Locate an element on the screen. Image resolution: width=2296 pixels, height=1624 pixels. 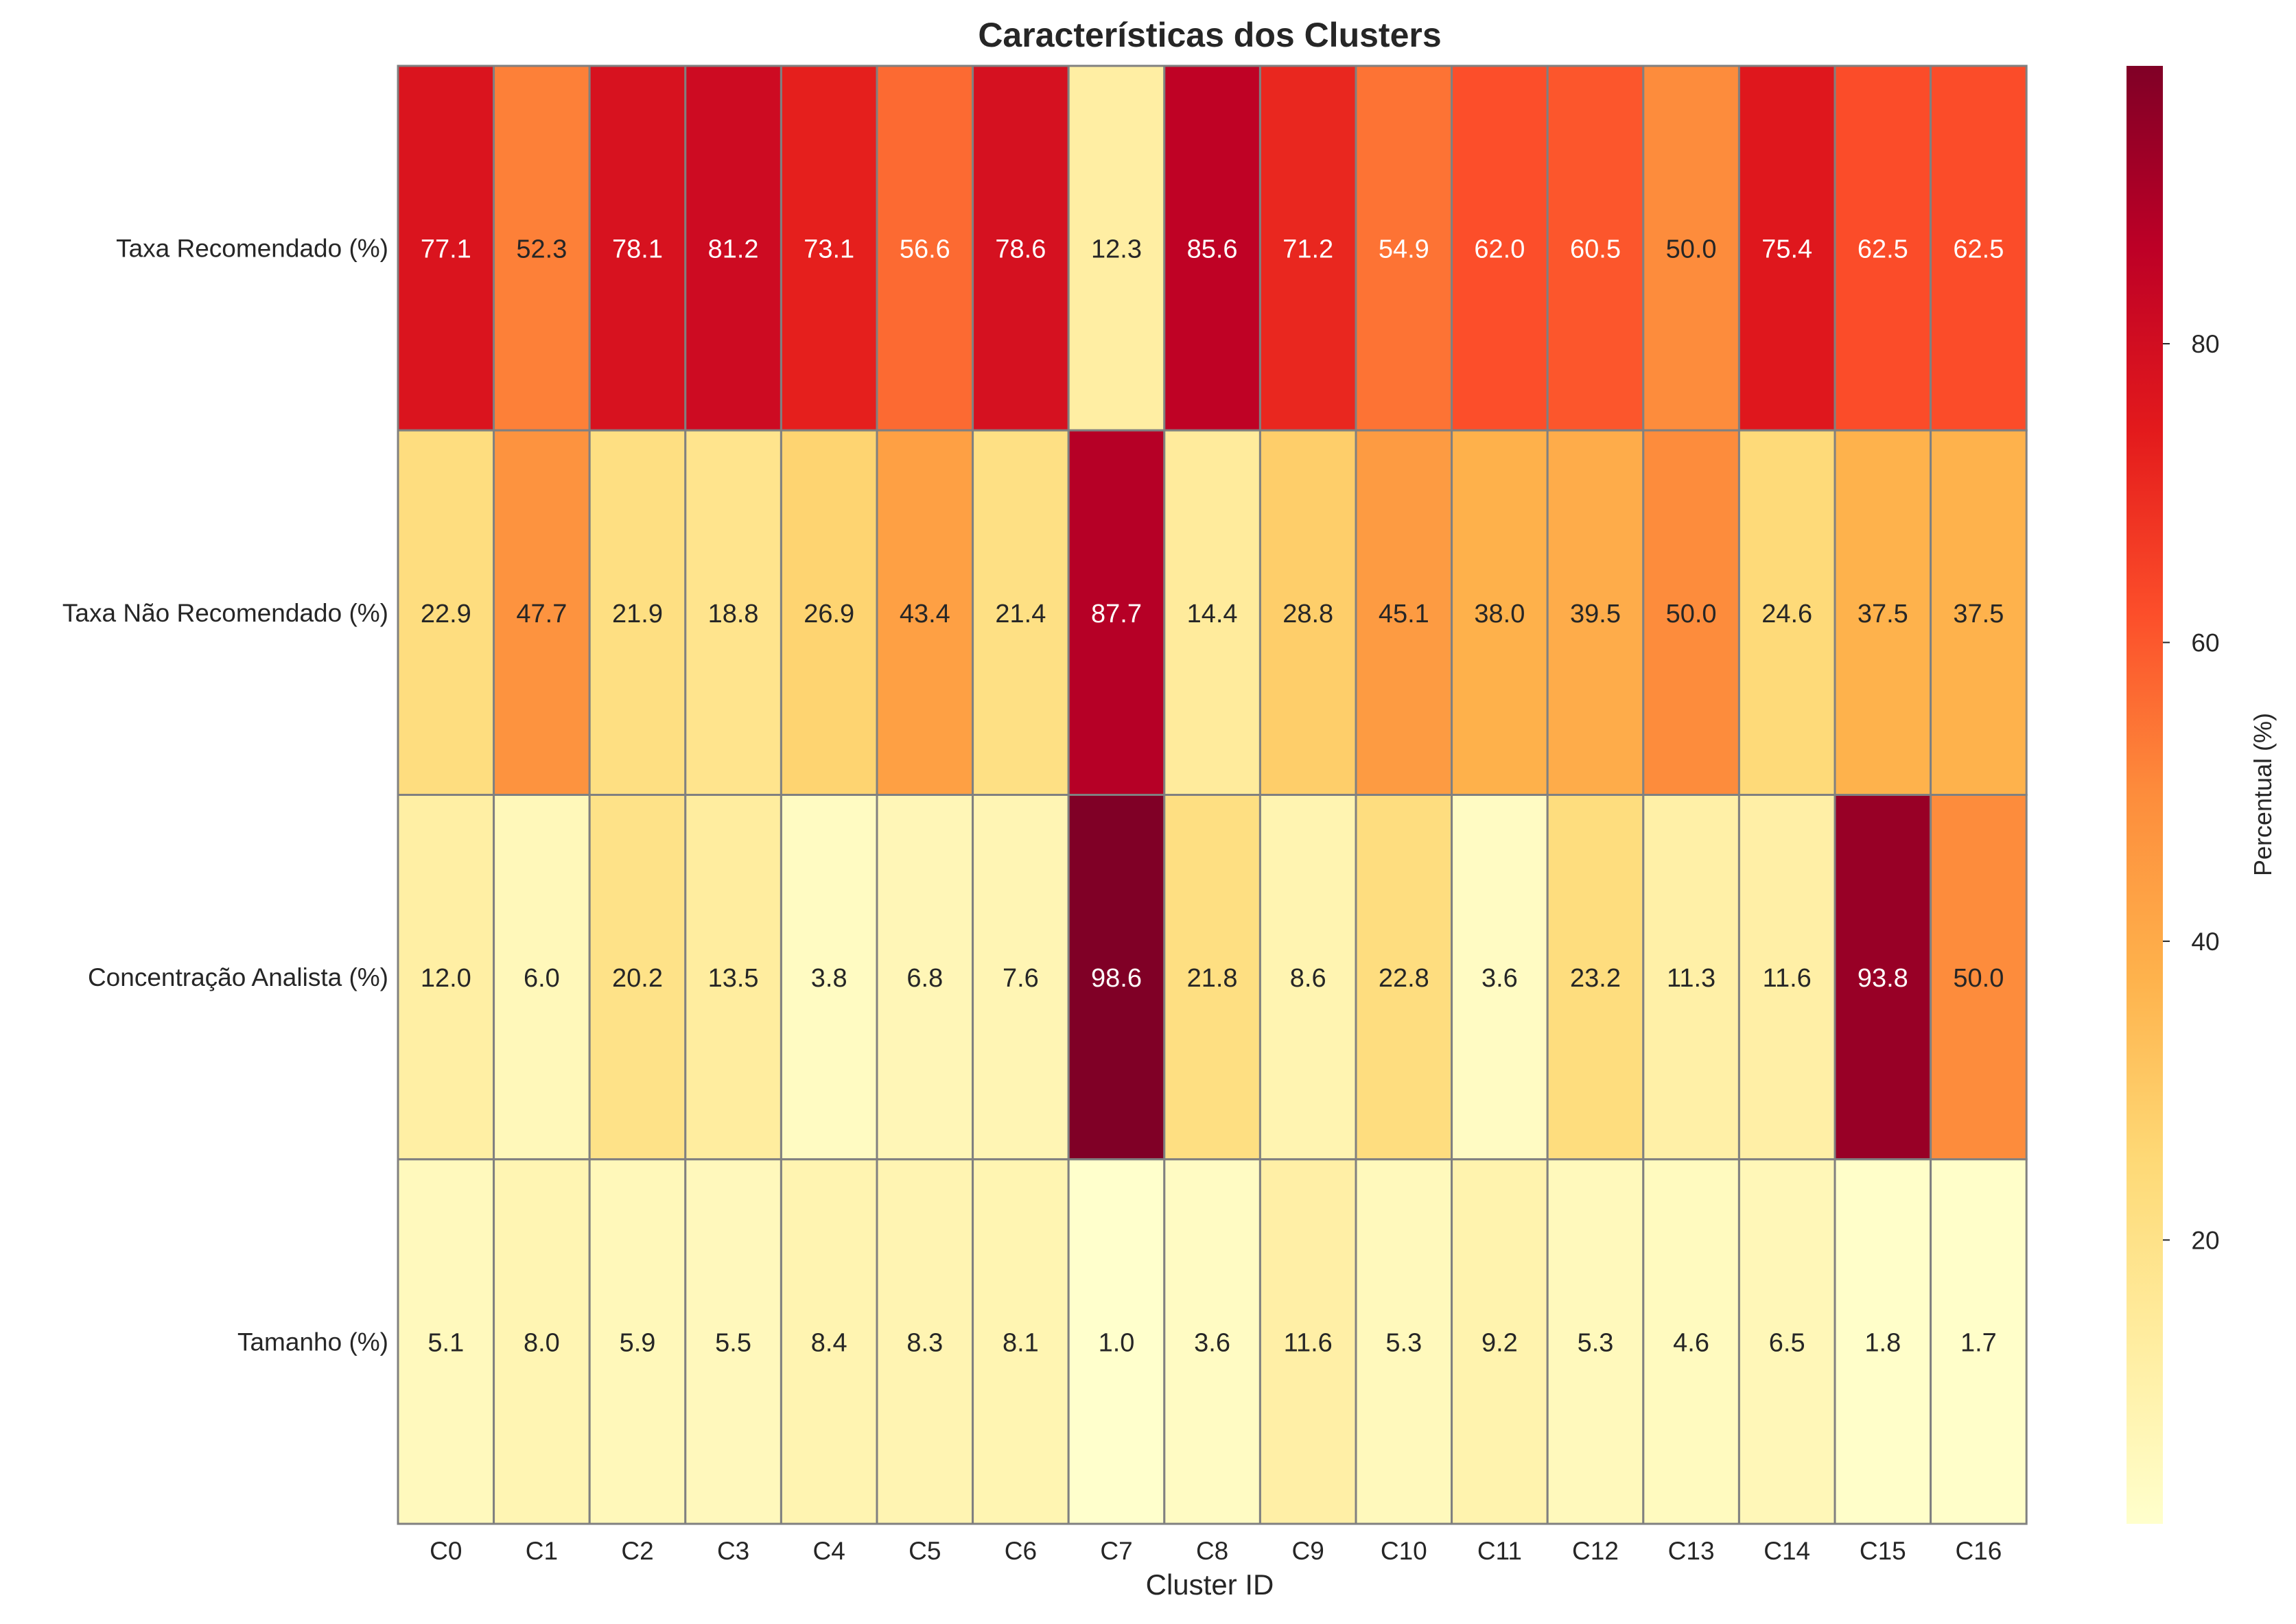
cell-value-label: 8.0 is located at coordinates (542, 1342).